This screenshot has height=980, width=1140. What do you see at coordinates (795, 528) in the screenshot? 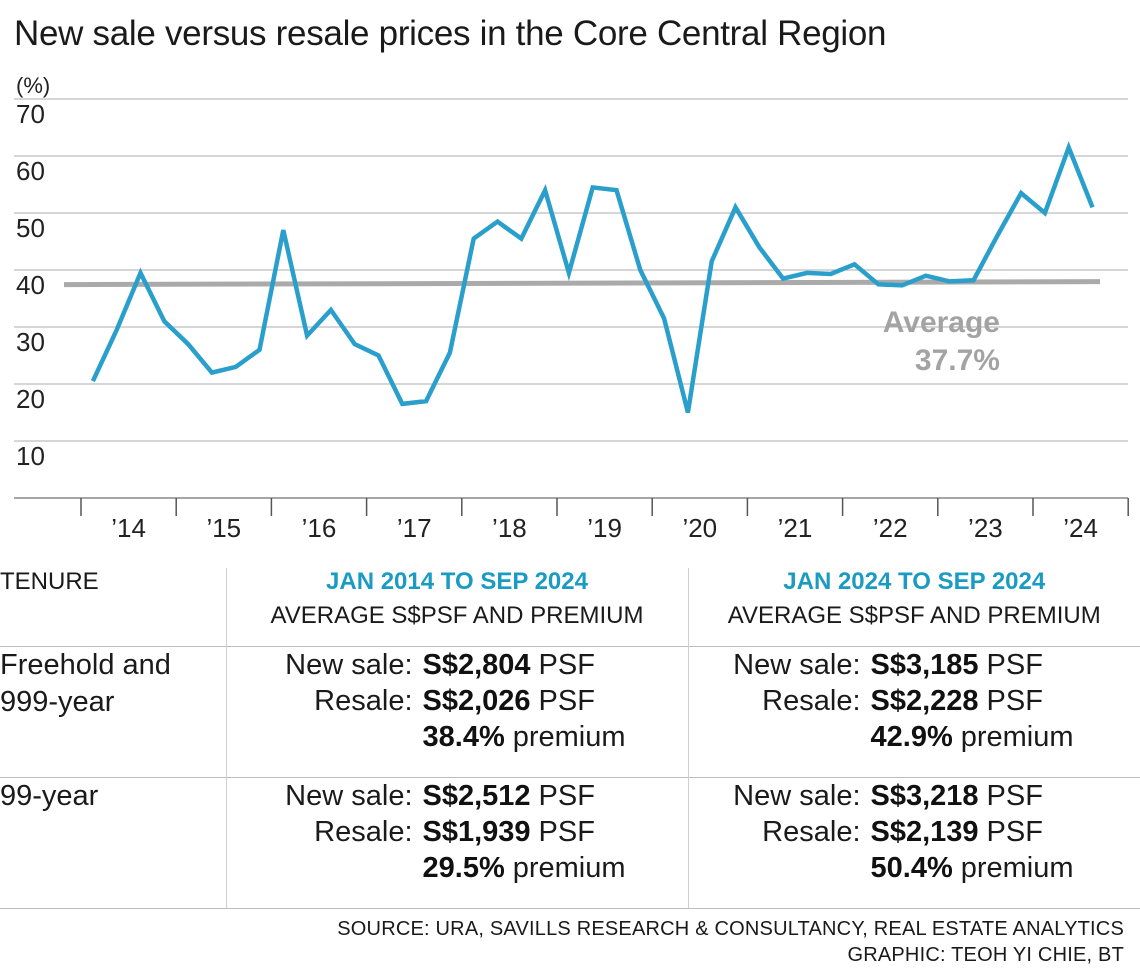
I see `x-tick-label: ’21` at bounding box center [795, 528].